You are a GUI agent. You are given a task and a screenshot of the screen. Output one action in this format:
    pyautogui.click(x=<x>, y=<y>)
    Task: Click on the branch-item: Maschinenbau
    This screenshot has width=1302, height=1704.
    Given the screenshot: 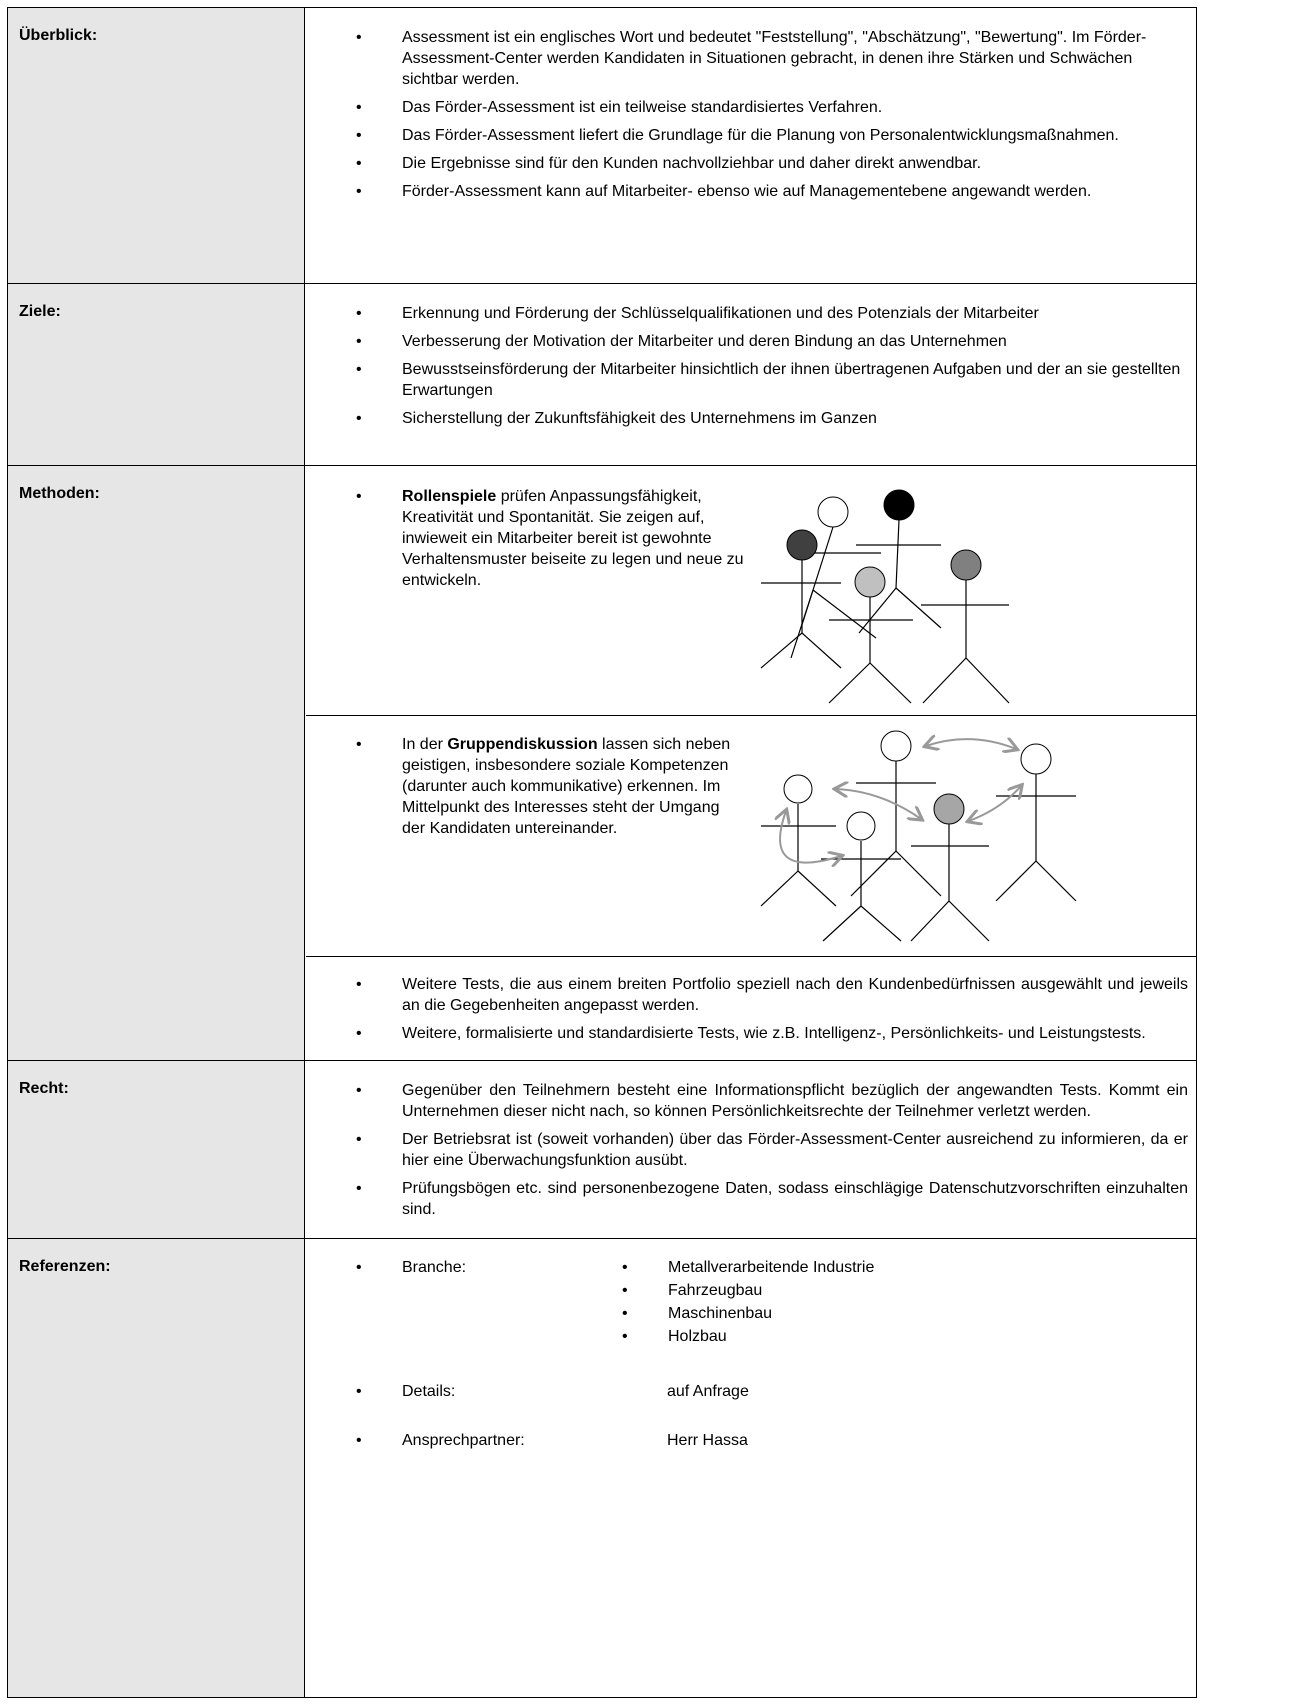 What is the action you would take?
    pyautogui.click(x=852, y=1313)
    